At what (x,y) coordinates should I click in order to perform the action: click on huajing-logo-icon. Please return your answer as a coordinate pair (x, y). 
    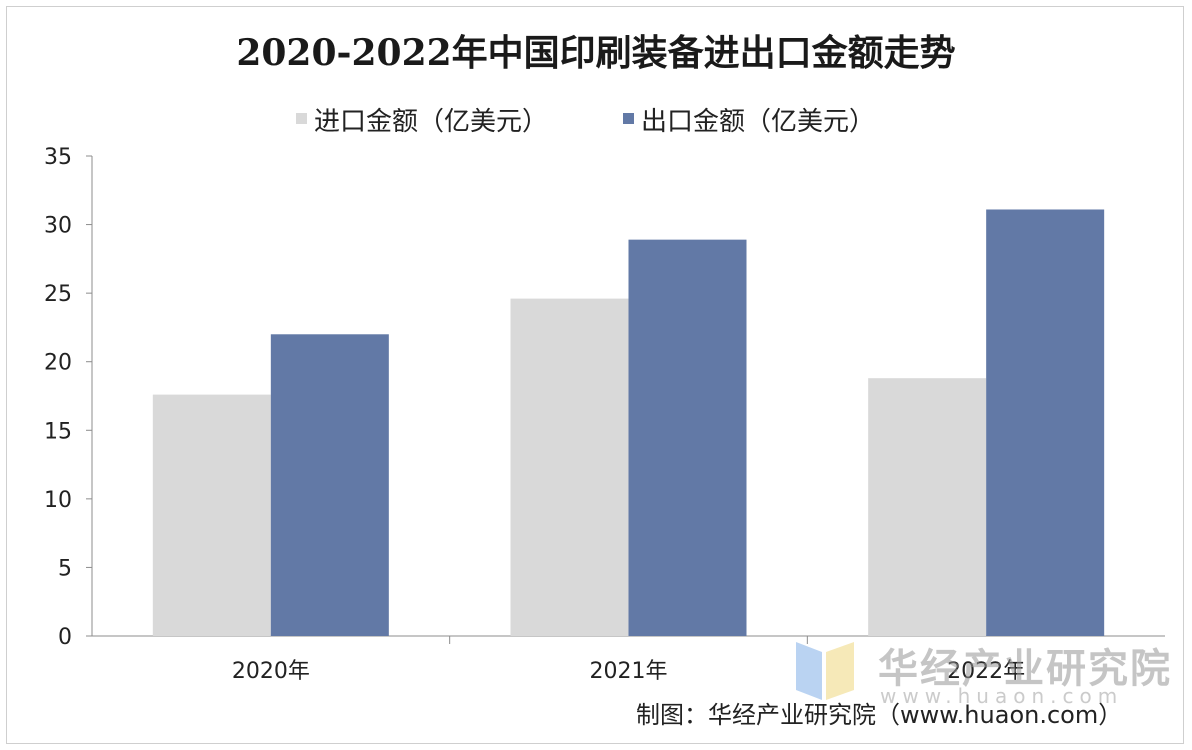
    Looking at the image, I should click on (826, 671).